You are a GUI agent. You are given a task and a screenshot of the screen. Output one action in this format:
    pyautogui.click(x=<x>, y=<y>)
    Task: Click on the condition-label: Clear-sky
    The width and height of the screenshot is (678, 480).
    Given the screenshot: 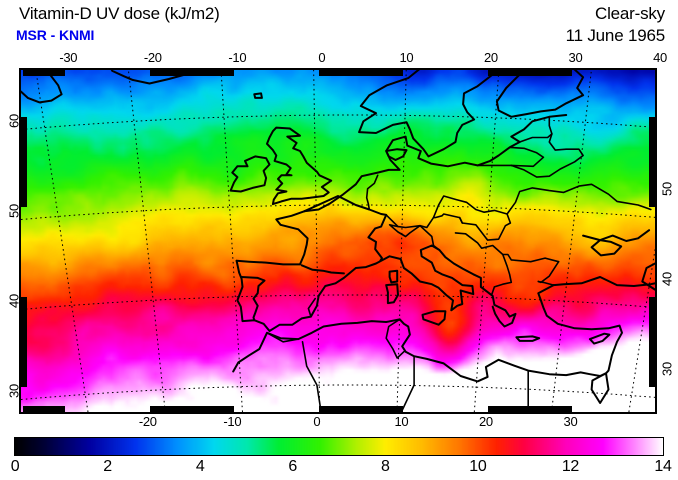 What is the action you would take?
    pyautogui.click(x=630, y=13)
    